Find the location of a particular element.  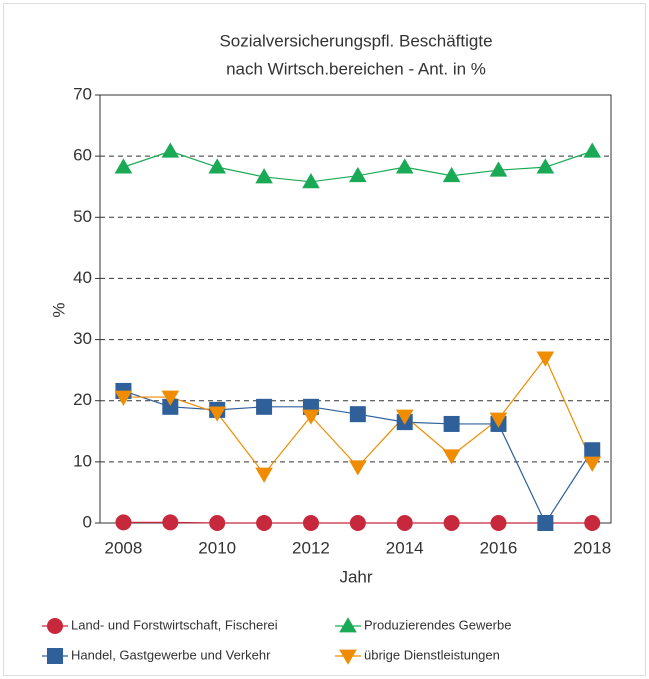

y-tick-label: 30 is located at coordinates (82, 338).